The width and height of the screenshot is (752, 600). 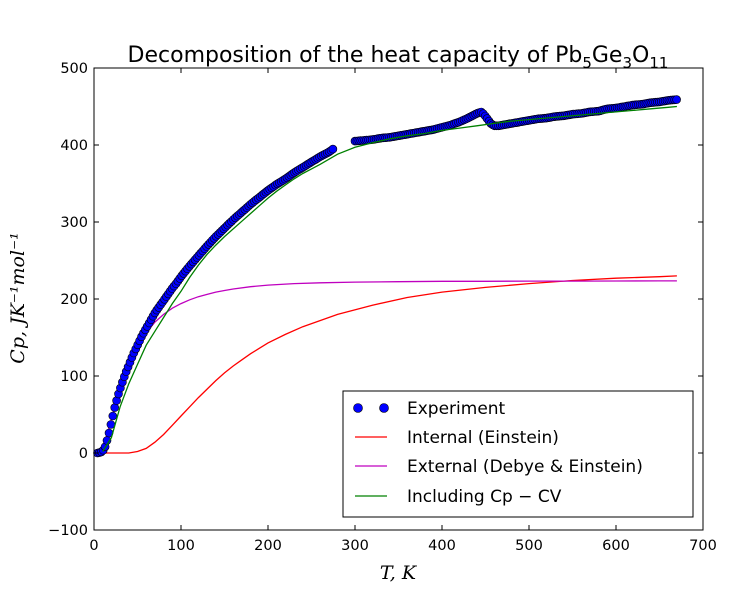 I want to click on legend-box, so click(x=518, y=454).